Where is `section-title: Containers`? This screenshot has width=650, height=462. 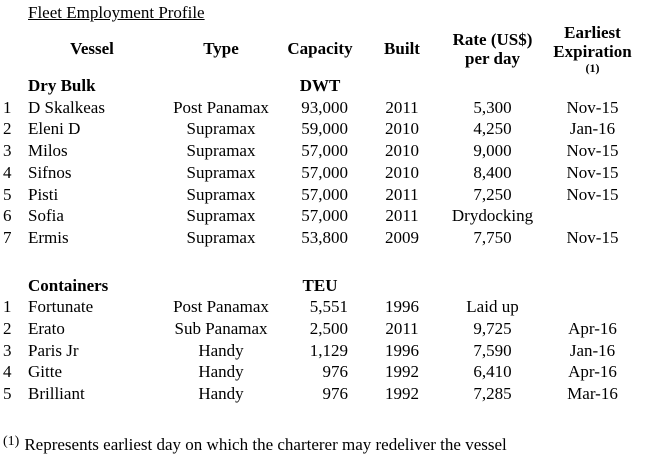 section-title: Containers is located at coordinates (68, 285).